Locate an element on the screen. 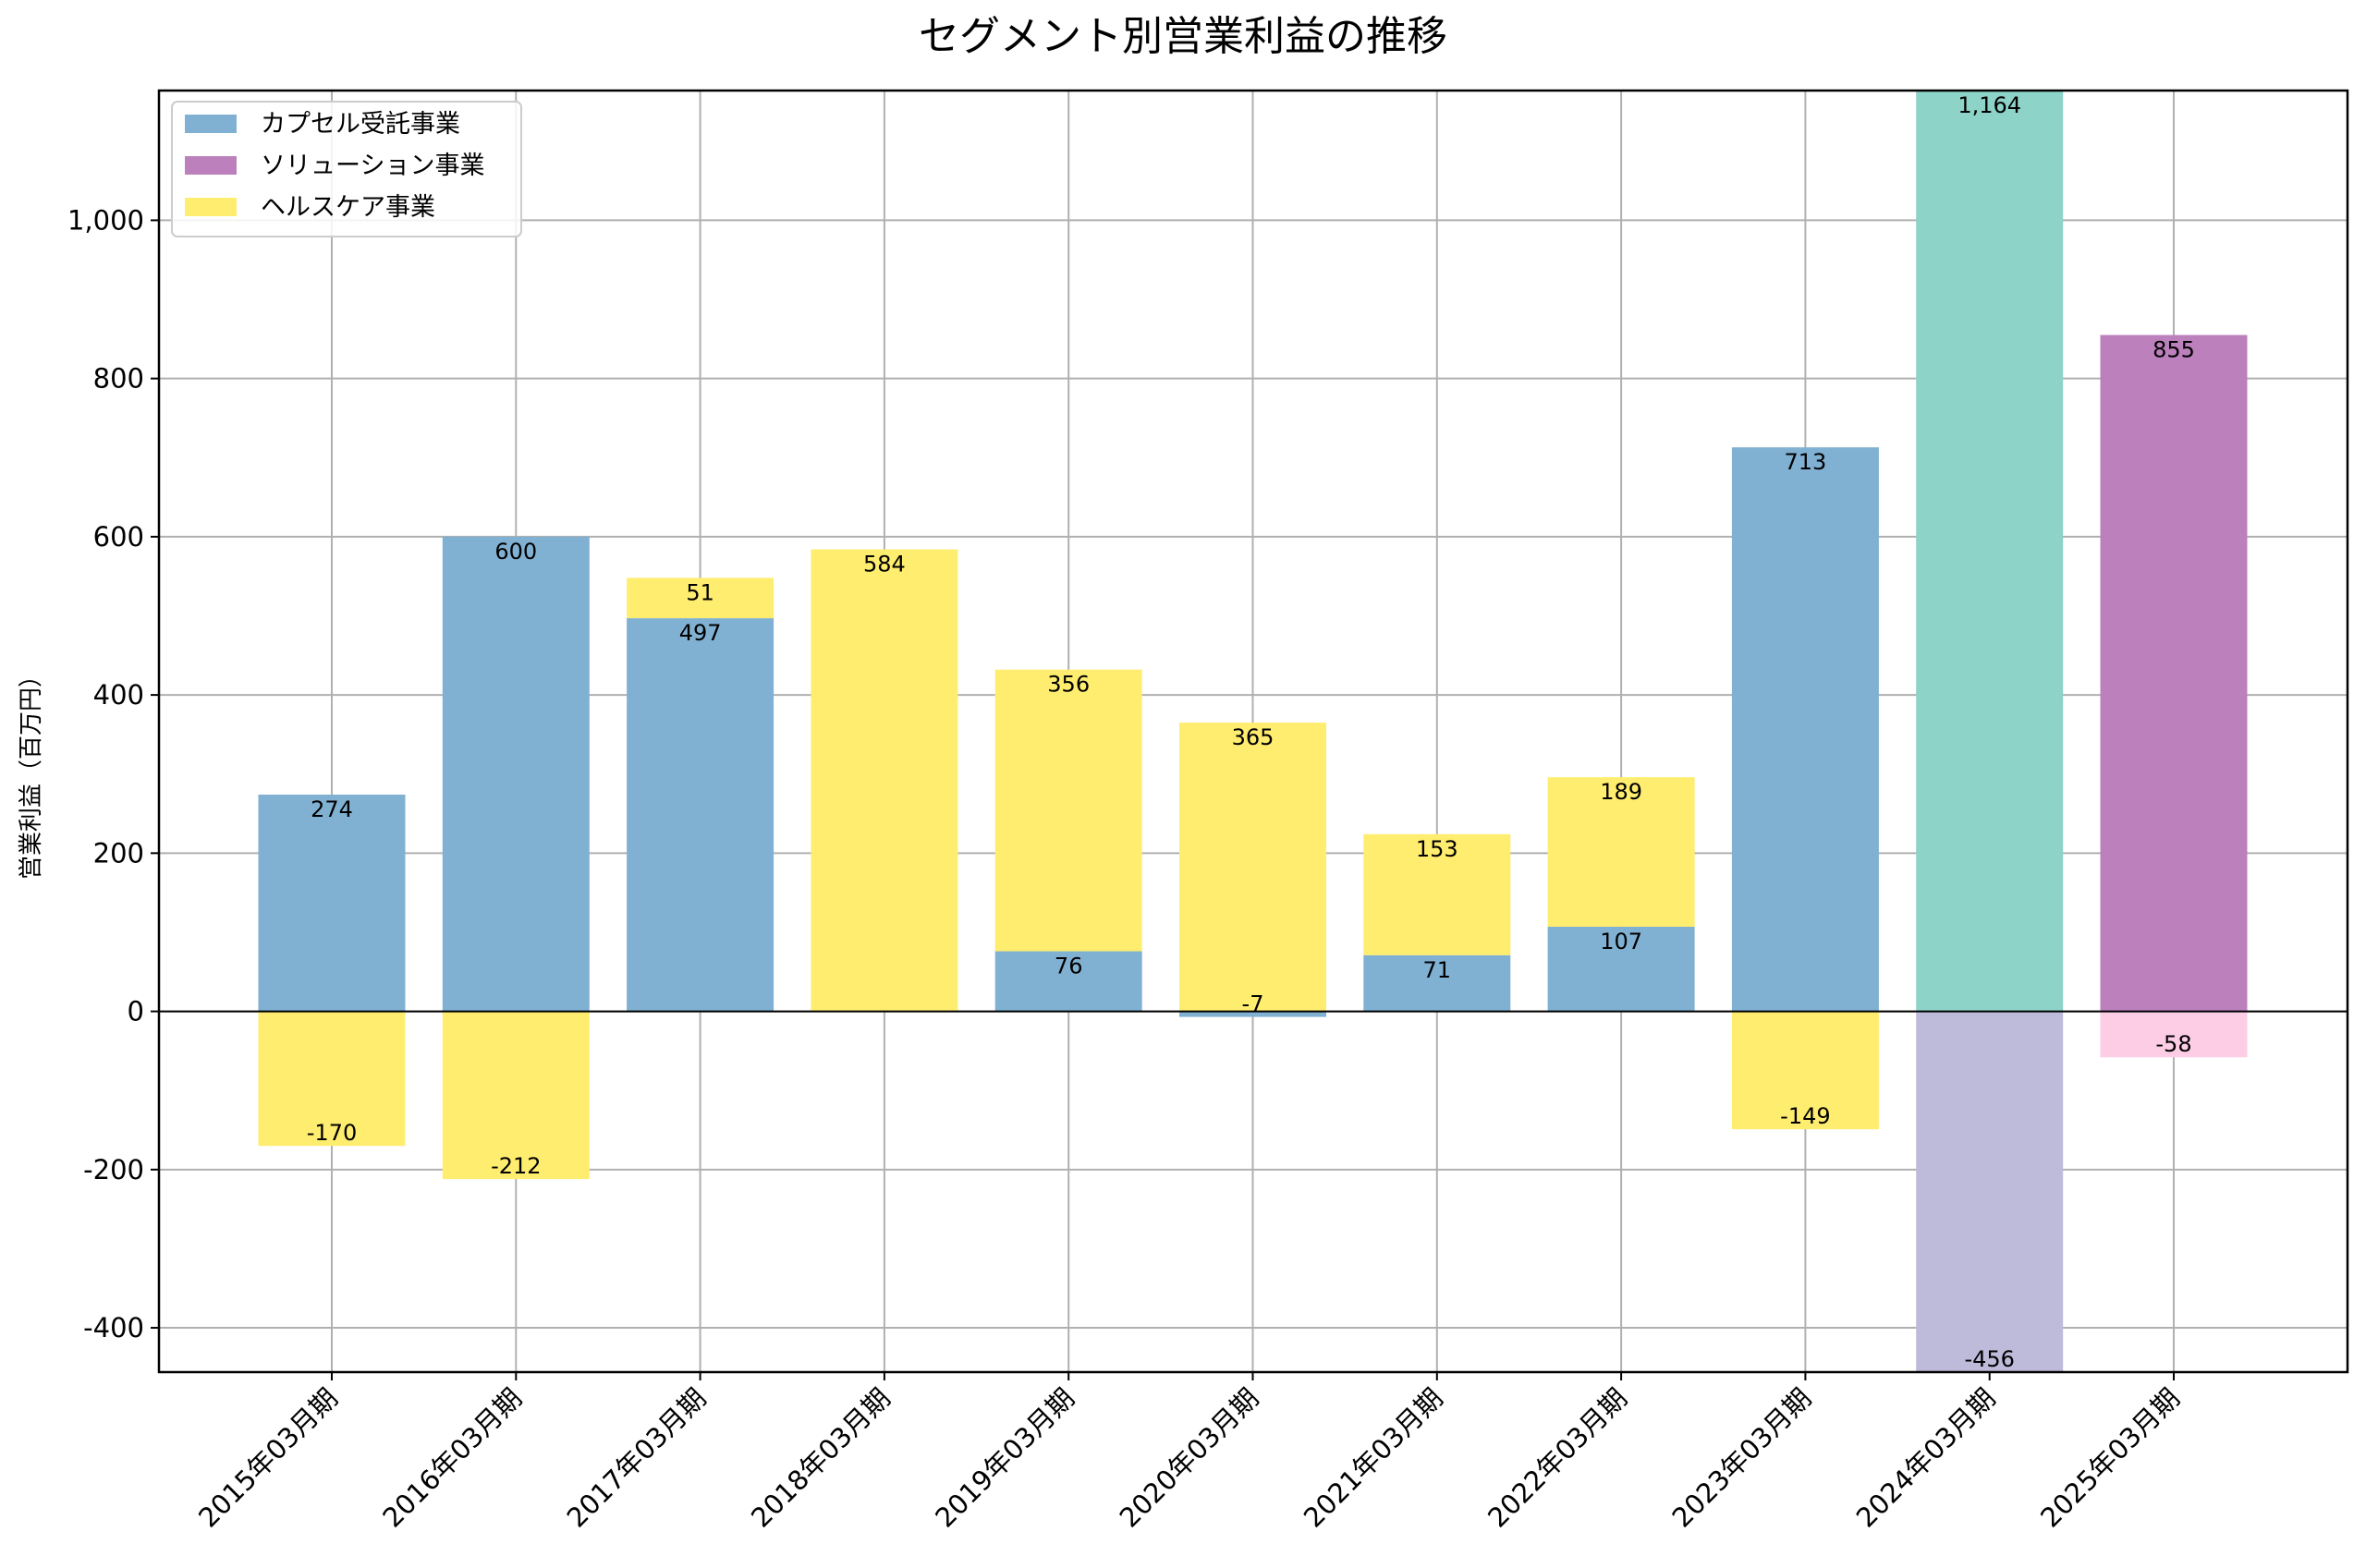 Image resolution: width=2366 pixels, height=1568 pixels. y-tick-label: -200 is located at coordinates (114, 1169).